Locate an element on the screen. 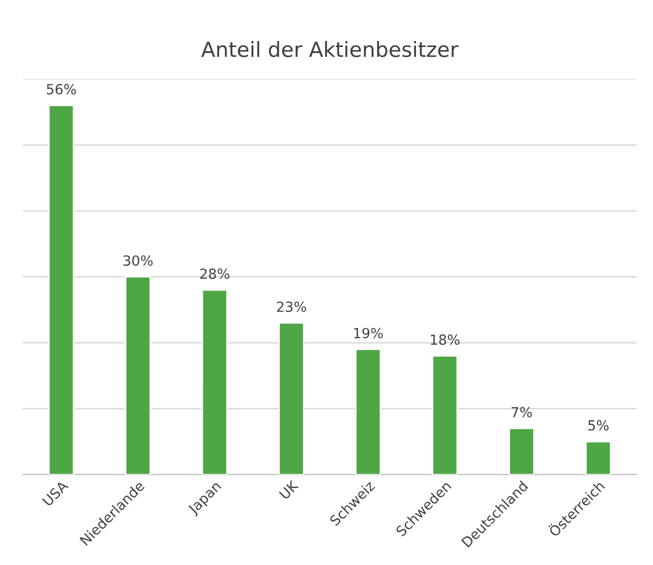  data-label: 7% is located at coordinates (522, 412).